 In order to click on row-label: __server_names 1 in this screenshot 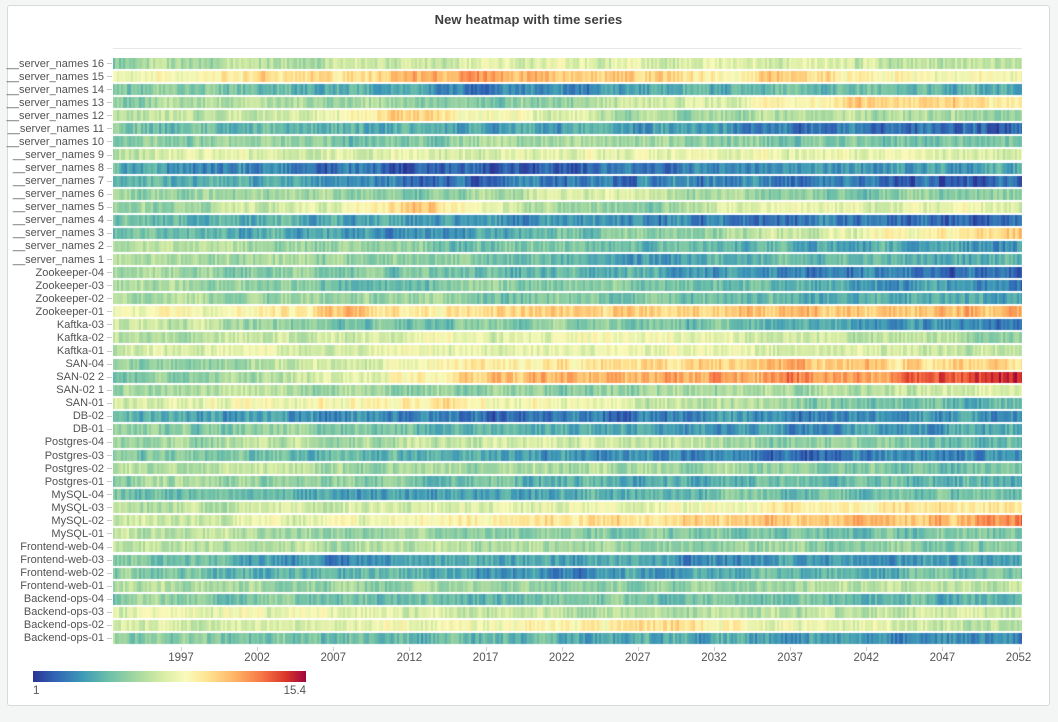, I will do `click(58, 259)`.